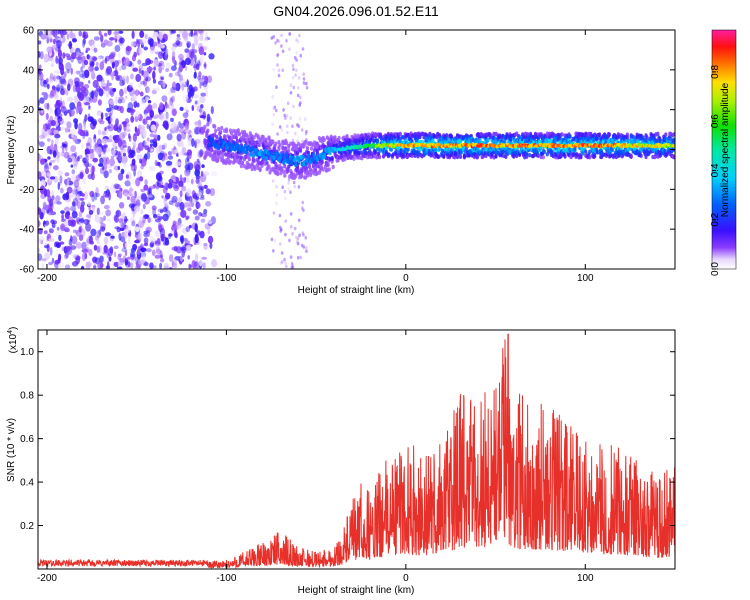 The image size is (750, 600). What do you see at coordinates (725, 149) in the screenshot?
I see `colorbar-label: Normalized spectral amplitude` at bounding box center [725, 149].